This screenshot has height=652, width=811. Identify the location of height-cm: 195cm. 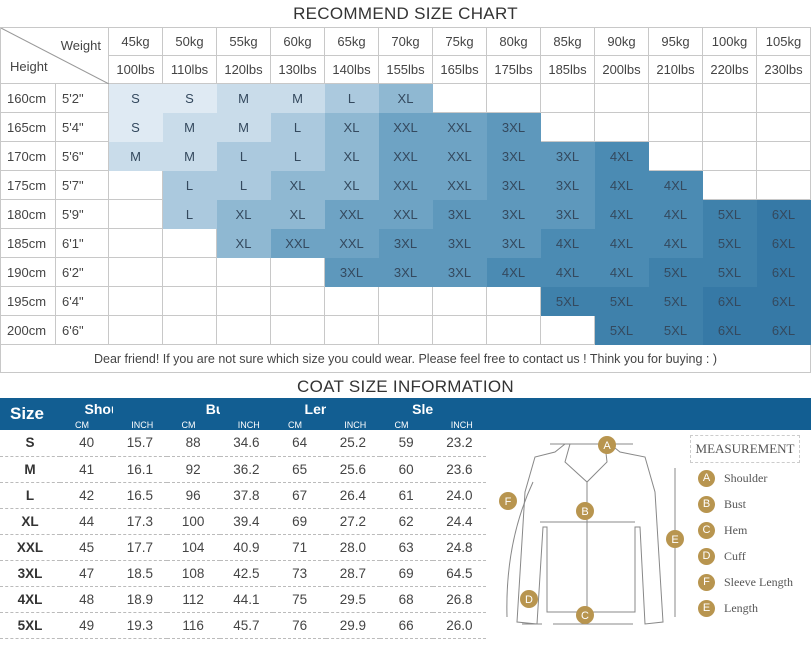
(28, 301).